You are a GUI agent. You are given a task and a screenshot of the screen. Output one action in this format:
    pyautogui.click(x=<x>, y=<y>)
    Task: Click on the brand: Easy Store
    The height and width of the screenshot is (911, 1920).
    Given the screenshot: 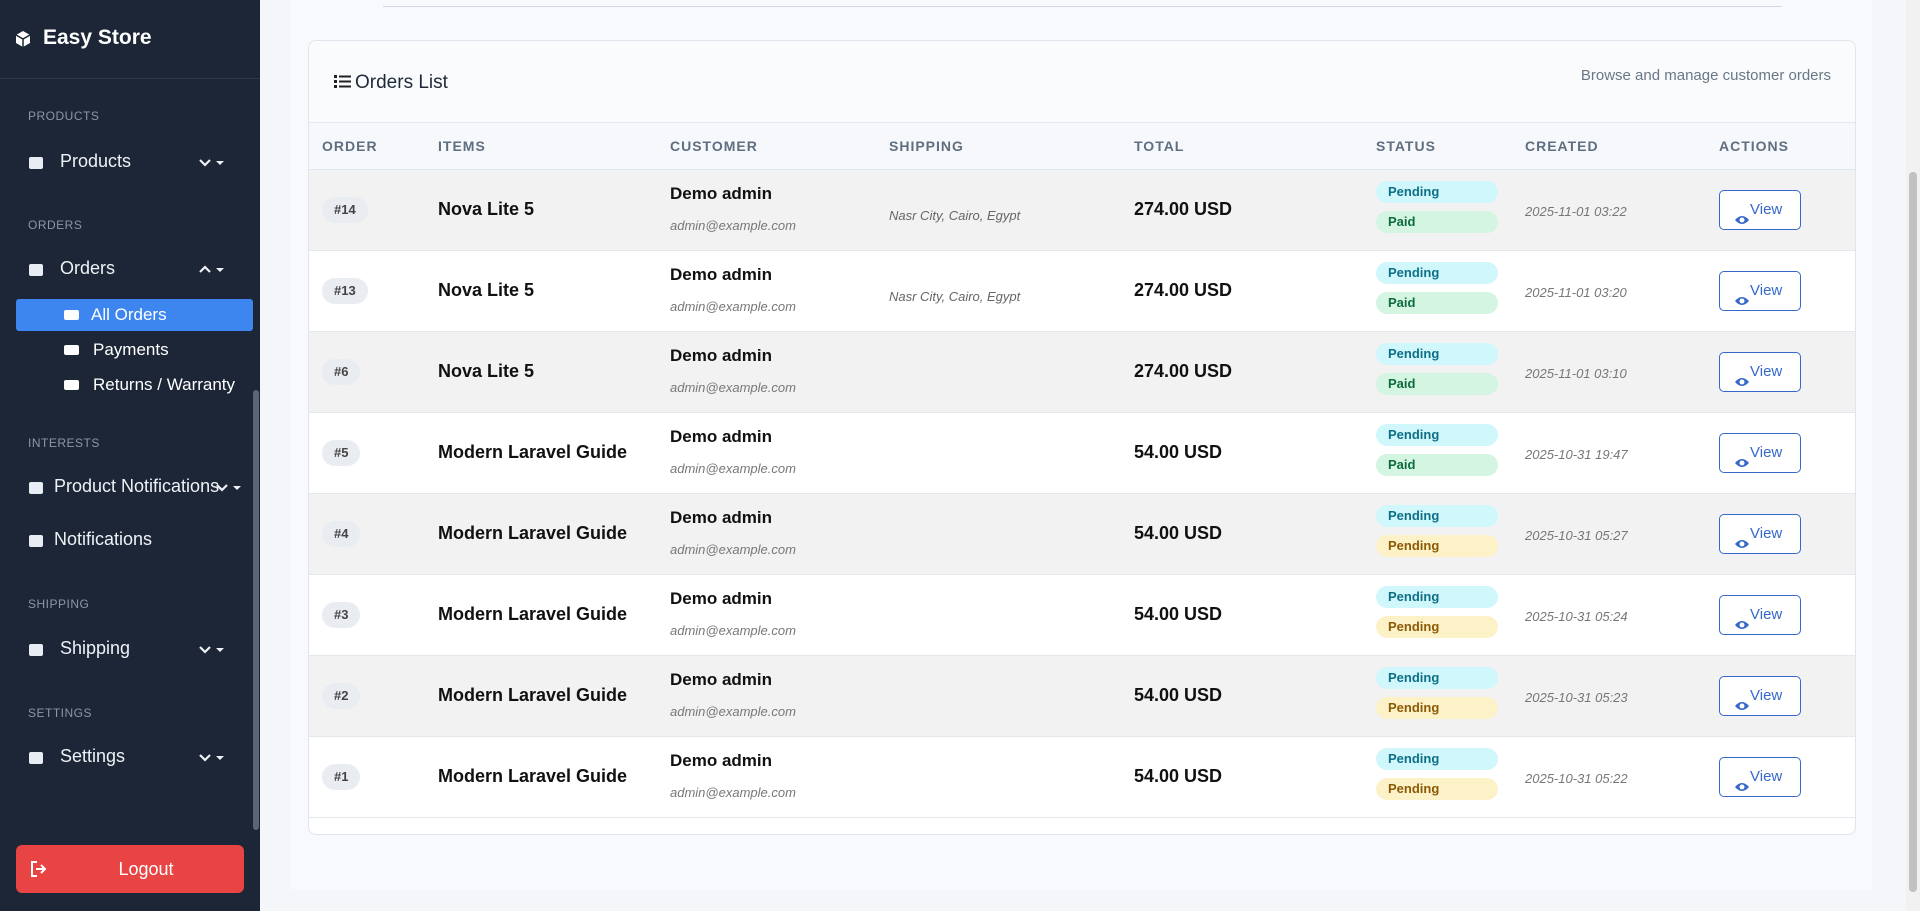 What is the action you would take?
    pyautogui.click(x=97, y=37)
    